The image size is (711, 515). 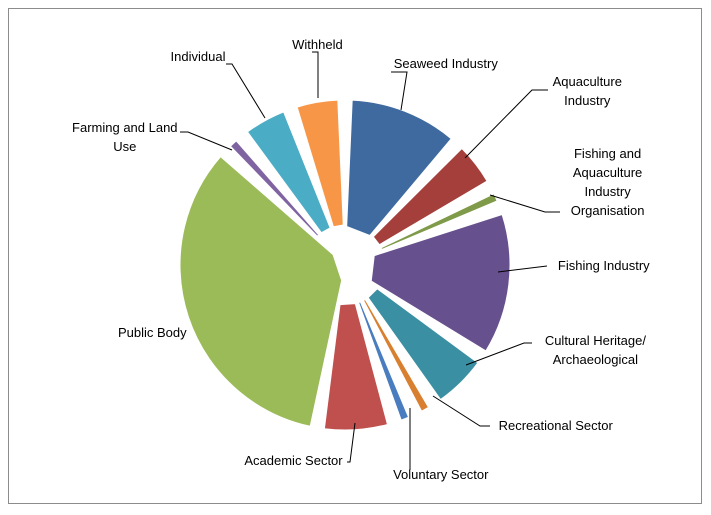 What do you see at coordinates (604, 265) in the screenshot?
I see `slice-label-4: Fishing Industry` at bounding box center [604, 265].